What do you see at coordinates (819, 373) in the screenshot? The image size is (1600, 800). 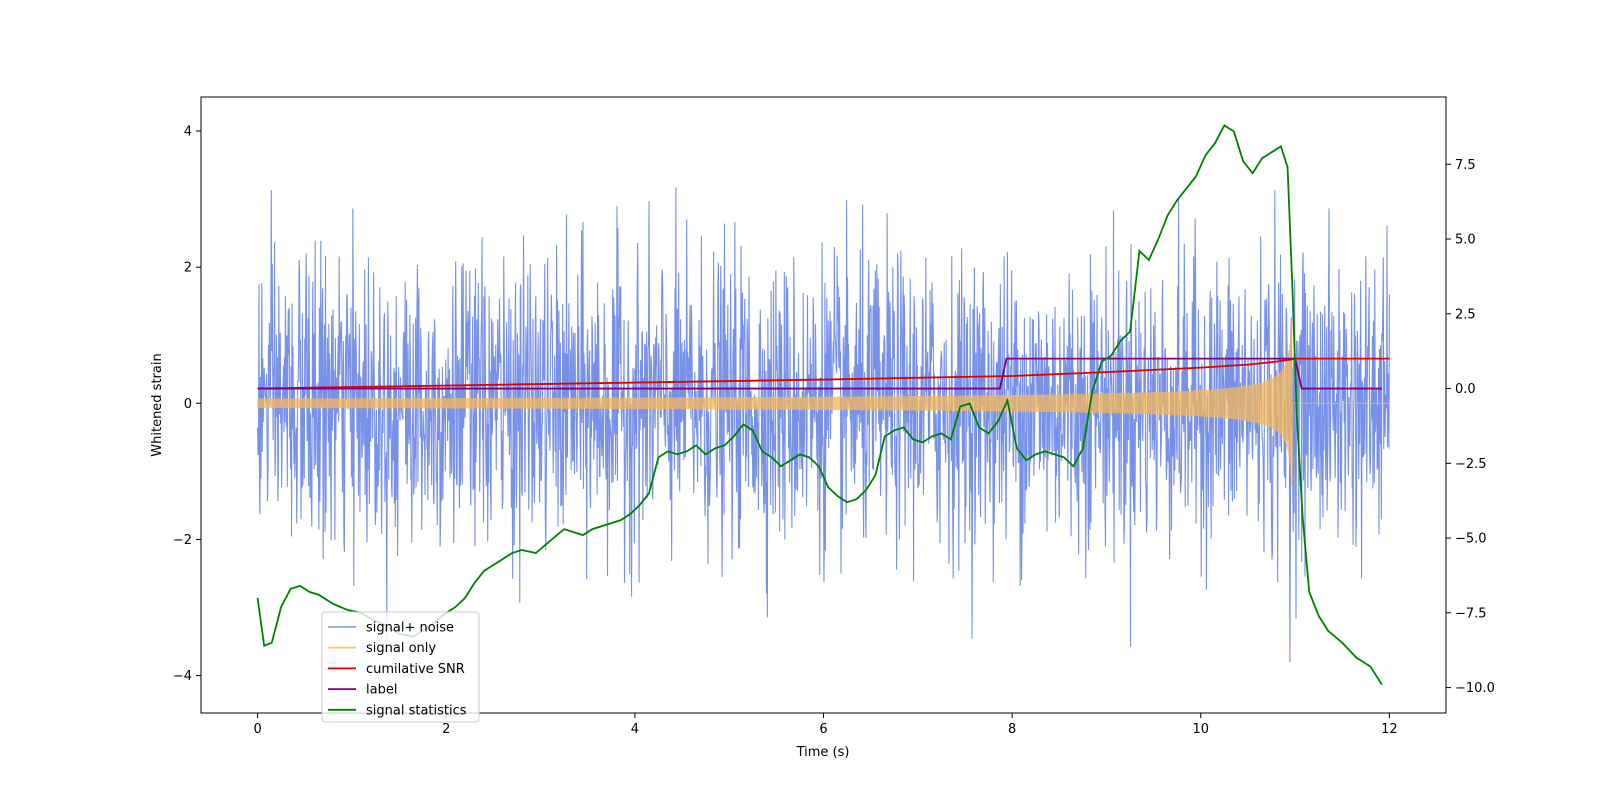 I see `series-label` at bounding box center [819, 373].